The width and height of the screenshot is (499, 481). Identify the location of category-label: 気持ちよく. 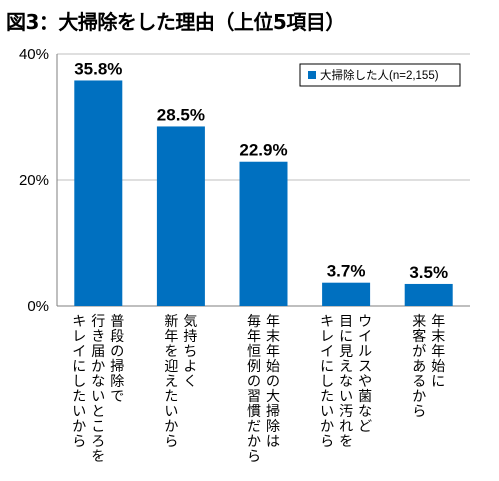
(190, 352).